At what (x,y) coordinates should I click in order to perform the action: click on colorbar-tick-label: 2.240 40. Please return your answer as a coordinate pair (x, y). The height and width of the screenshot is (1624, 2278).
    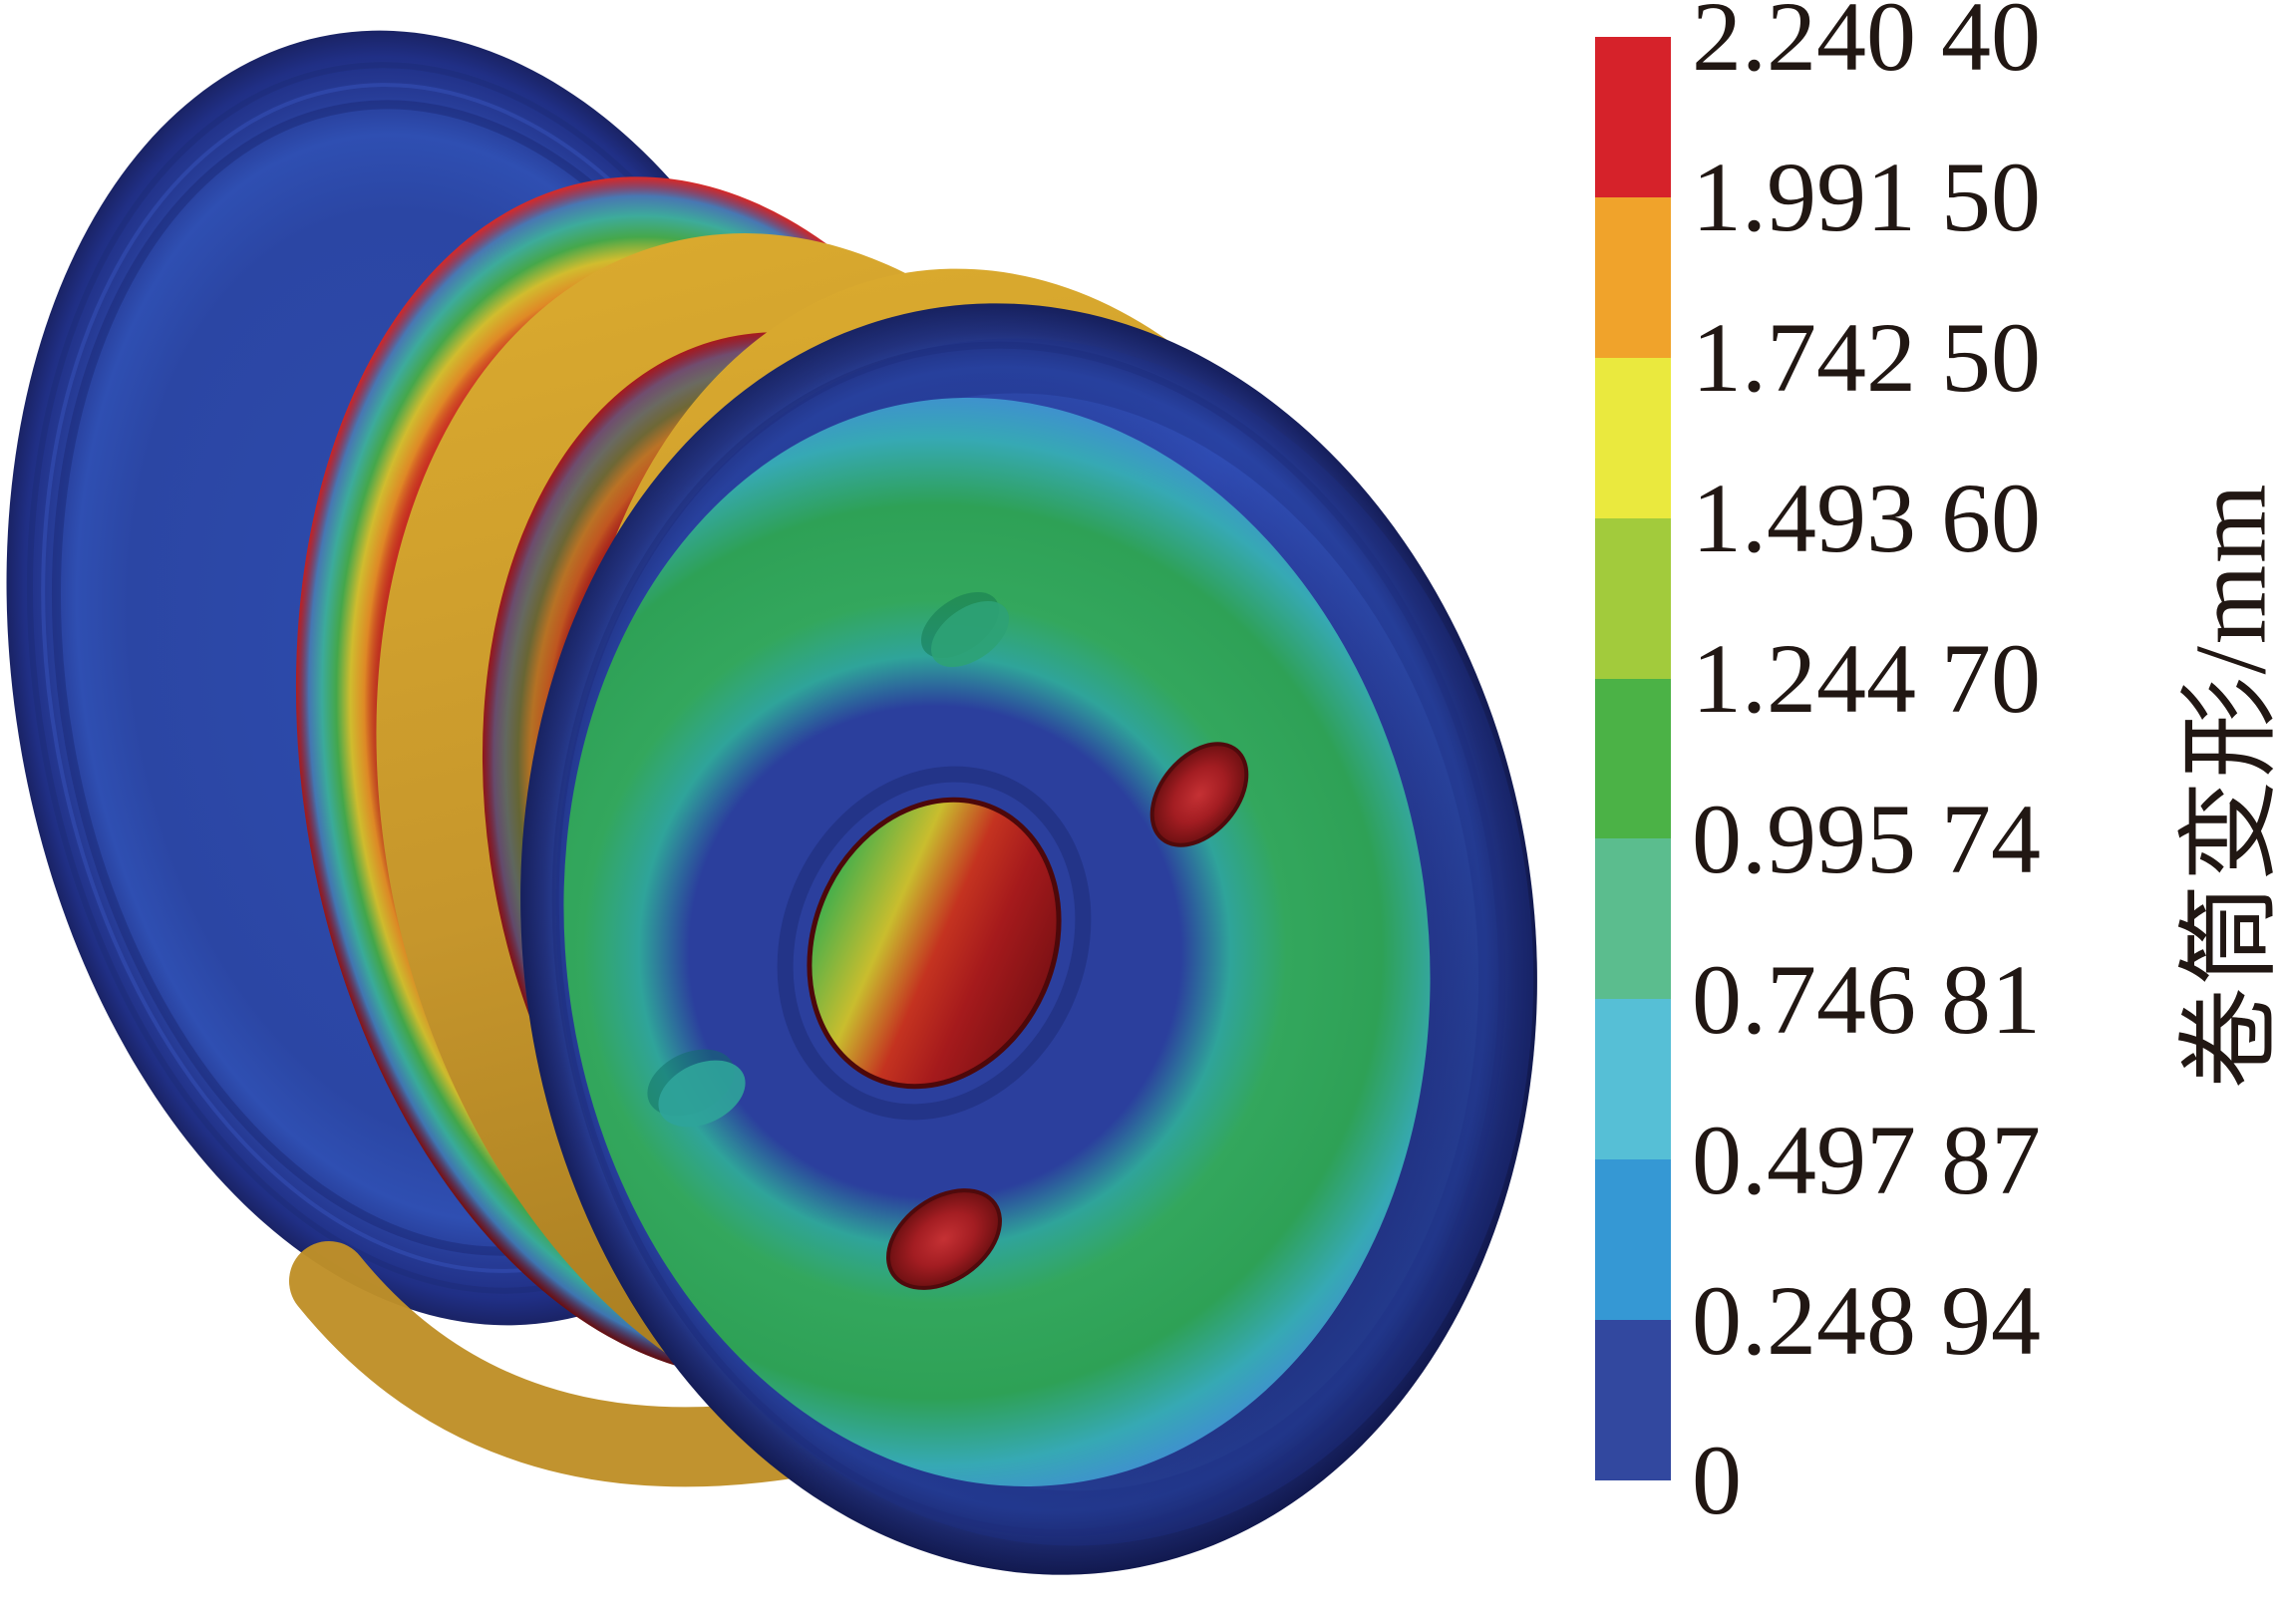
    Looking at the image, I should click on (1866, 46).